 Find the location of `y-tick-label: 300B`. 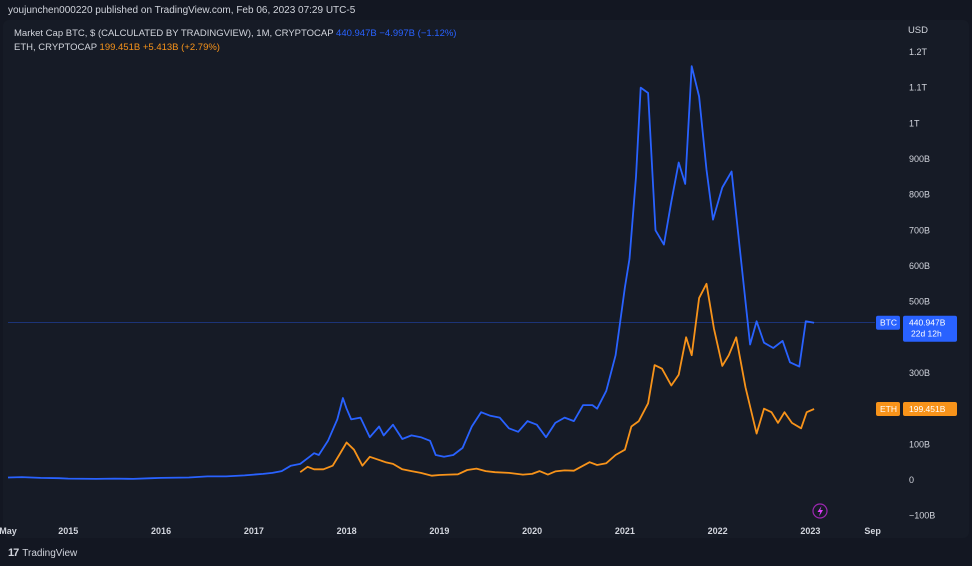

y-tick-label: 300B is located at coordinates (919, 373).